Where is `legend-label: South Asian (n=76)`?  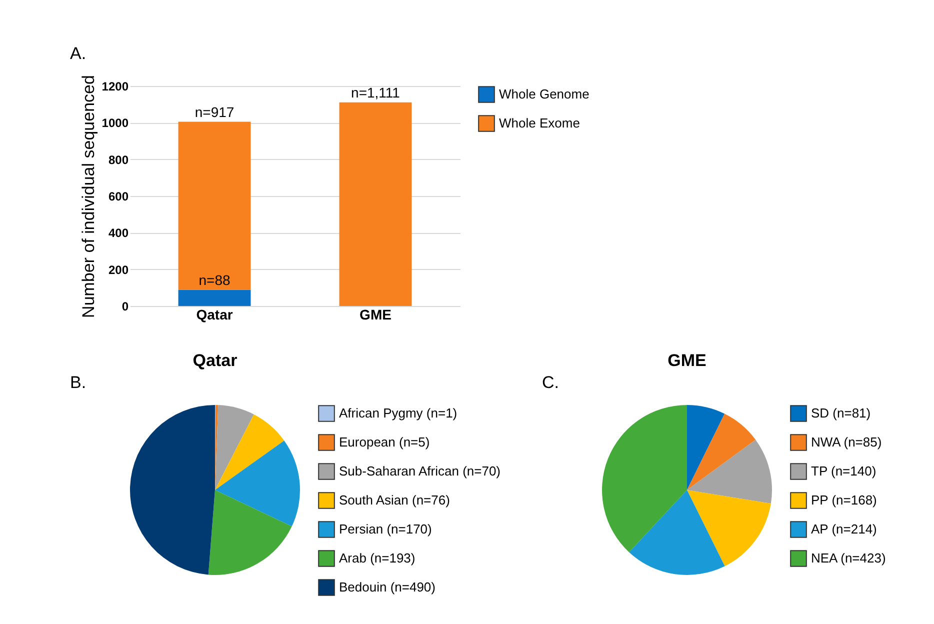
legend-label: South Asian (n=76) is located at coordinates (394, 500).